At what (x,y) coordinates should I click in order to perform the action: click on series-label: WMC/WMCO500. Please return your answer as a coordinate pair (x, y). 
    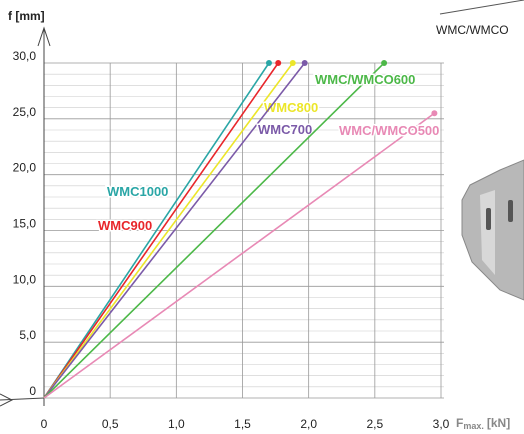
    Looking at the image, I should click on (389, 130).